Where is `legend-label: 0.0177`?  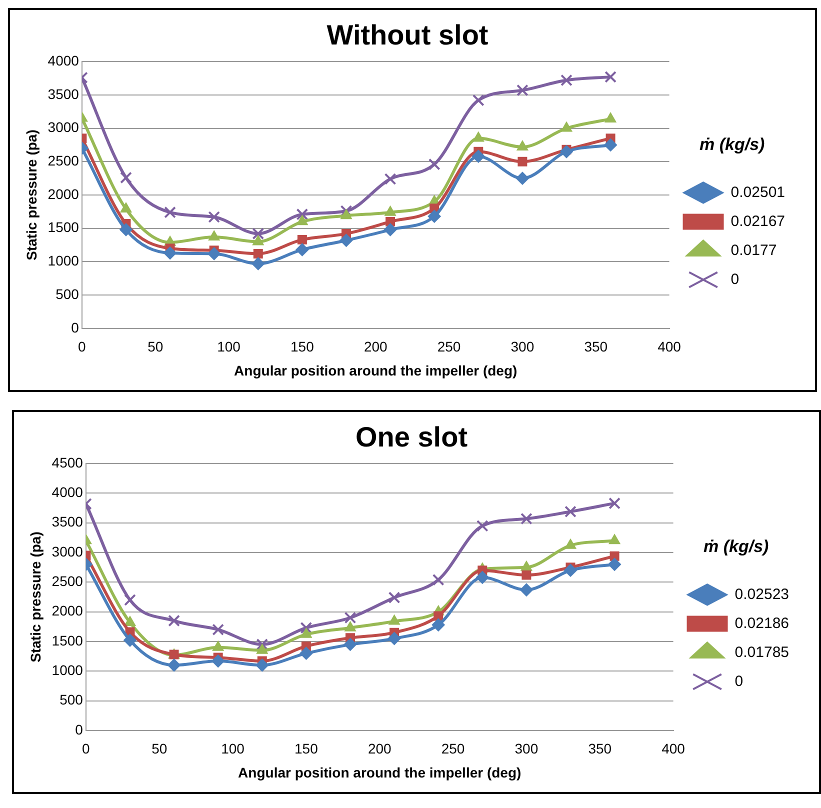 legend-label: 0.0177 is located at coordinates (753, 250).